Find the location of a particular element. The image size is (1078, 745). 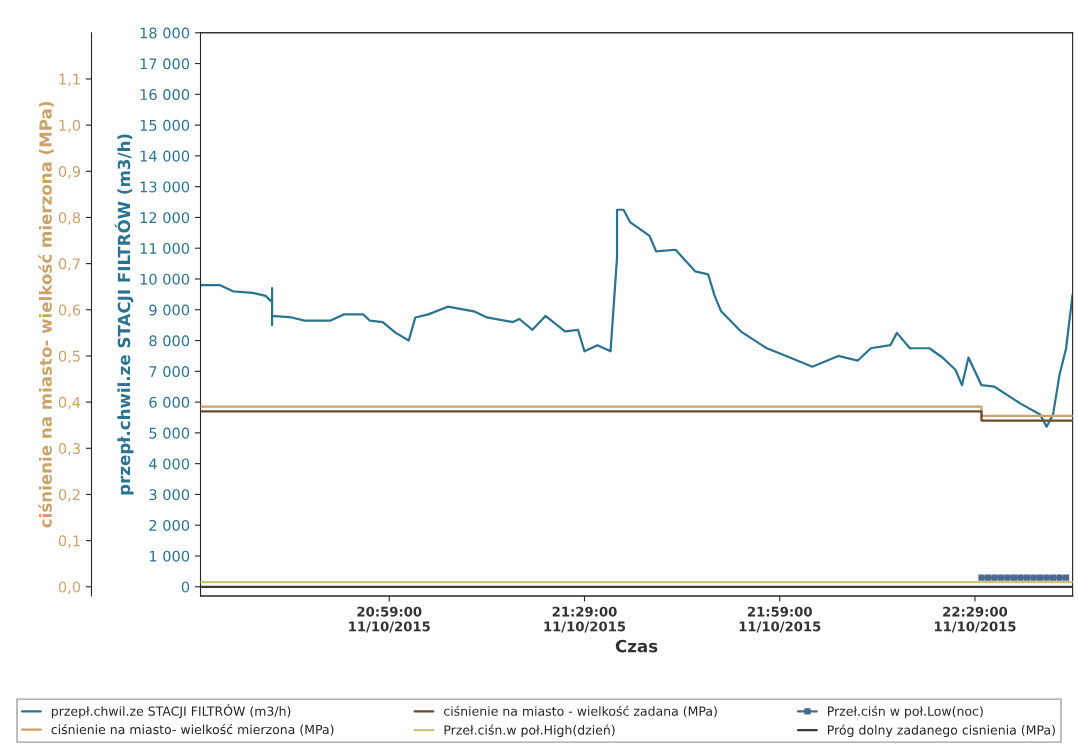

y-tick-label: 16 000 is located at coordinates (165, 95).